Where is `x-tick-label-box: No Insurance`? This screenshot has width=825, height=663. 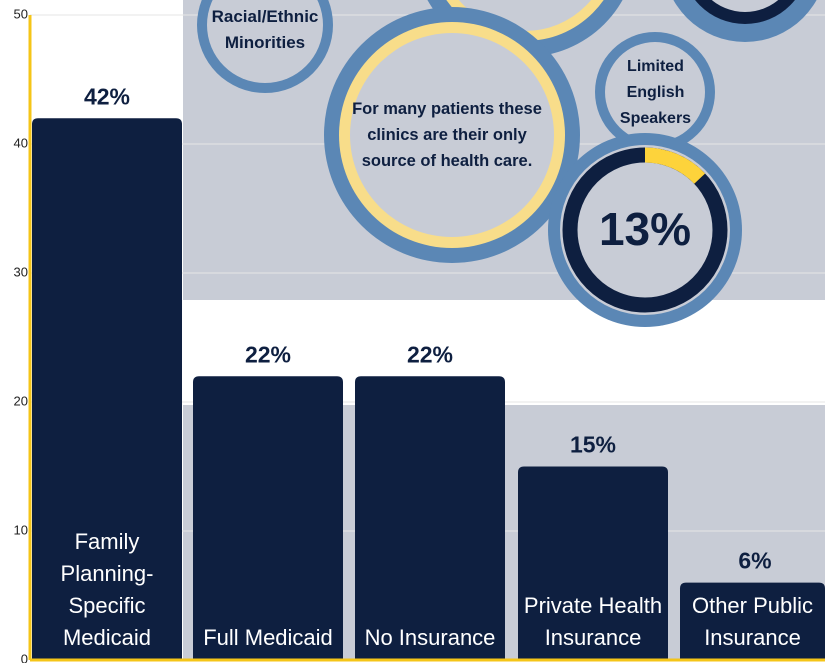 x-tick-label-box: No Insurance is located at coordinates (430, 637).